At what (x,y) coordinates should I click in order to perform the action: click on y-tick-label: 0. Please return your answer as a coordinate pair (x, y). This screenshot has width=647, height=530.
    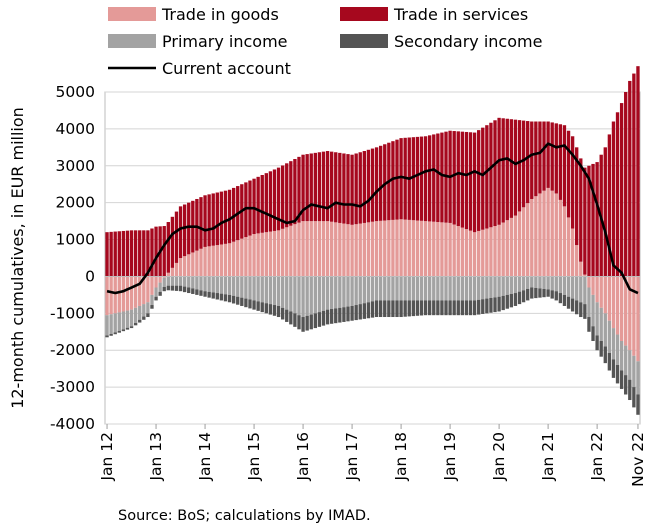
    Looking at the image, I should click on (90, 276).